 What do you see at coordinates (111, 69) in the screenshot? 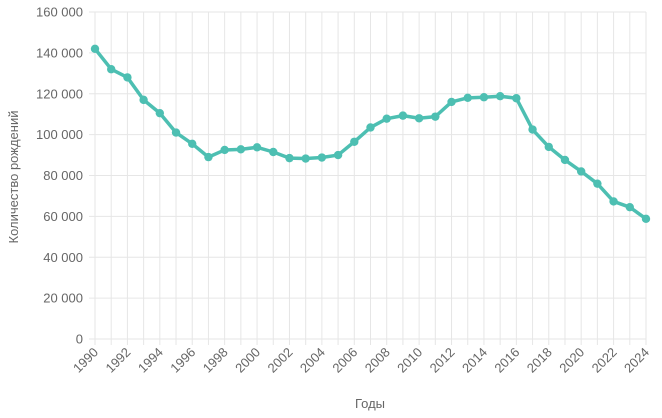
I see `data-point-1991` at bounding box center [111, 69].